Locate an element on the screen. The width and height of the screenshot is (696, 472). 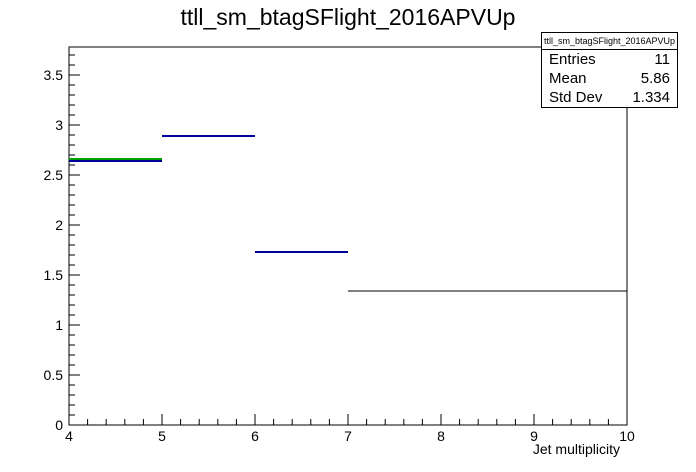
x-tick-label: 5 is located at coordinates (162, 436).